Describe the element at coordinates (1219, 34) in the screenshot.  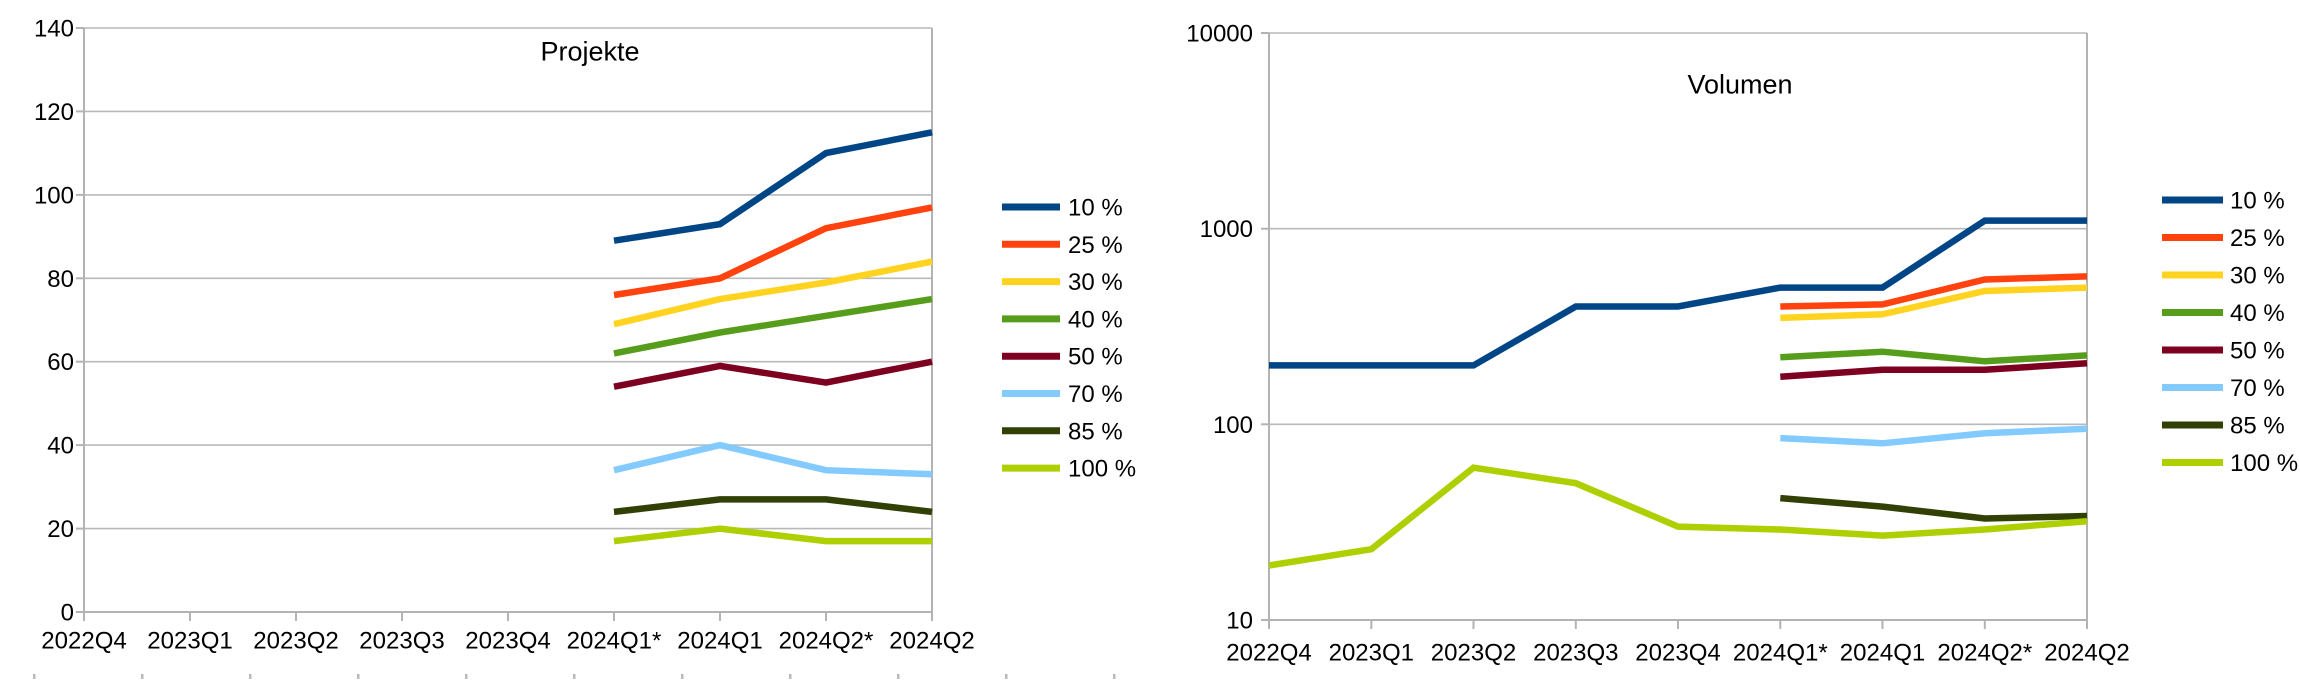
I see `y-axis-label: 10000` at that location.